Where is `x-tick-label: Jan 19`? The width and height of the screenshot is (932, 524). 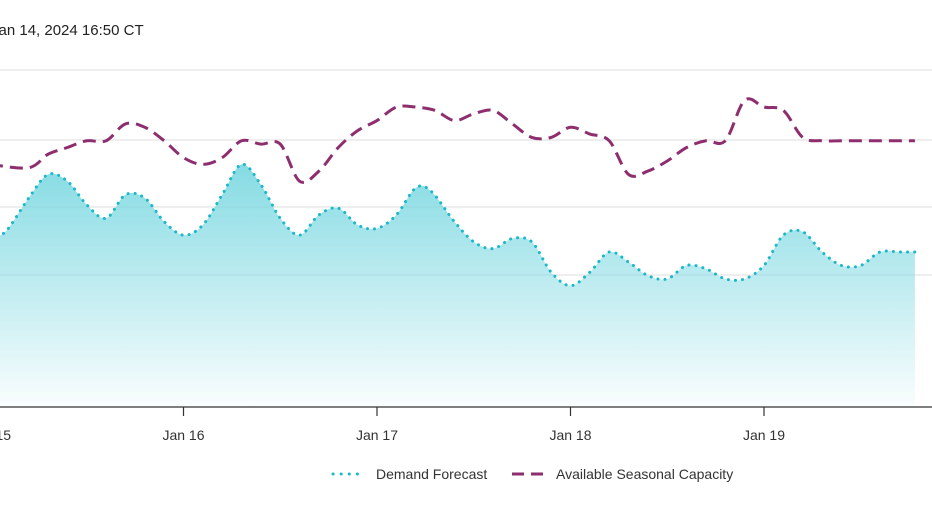
x-tick-label: Jan 19 is located at coordinates (764, 435).